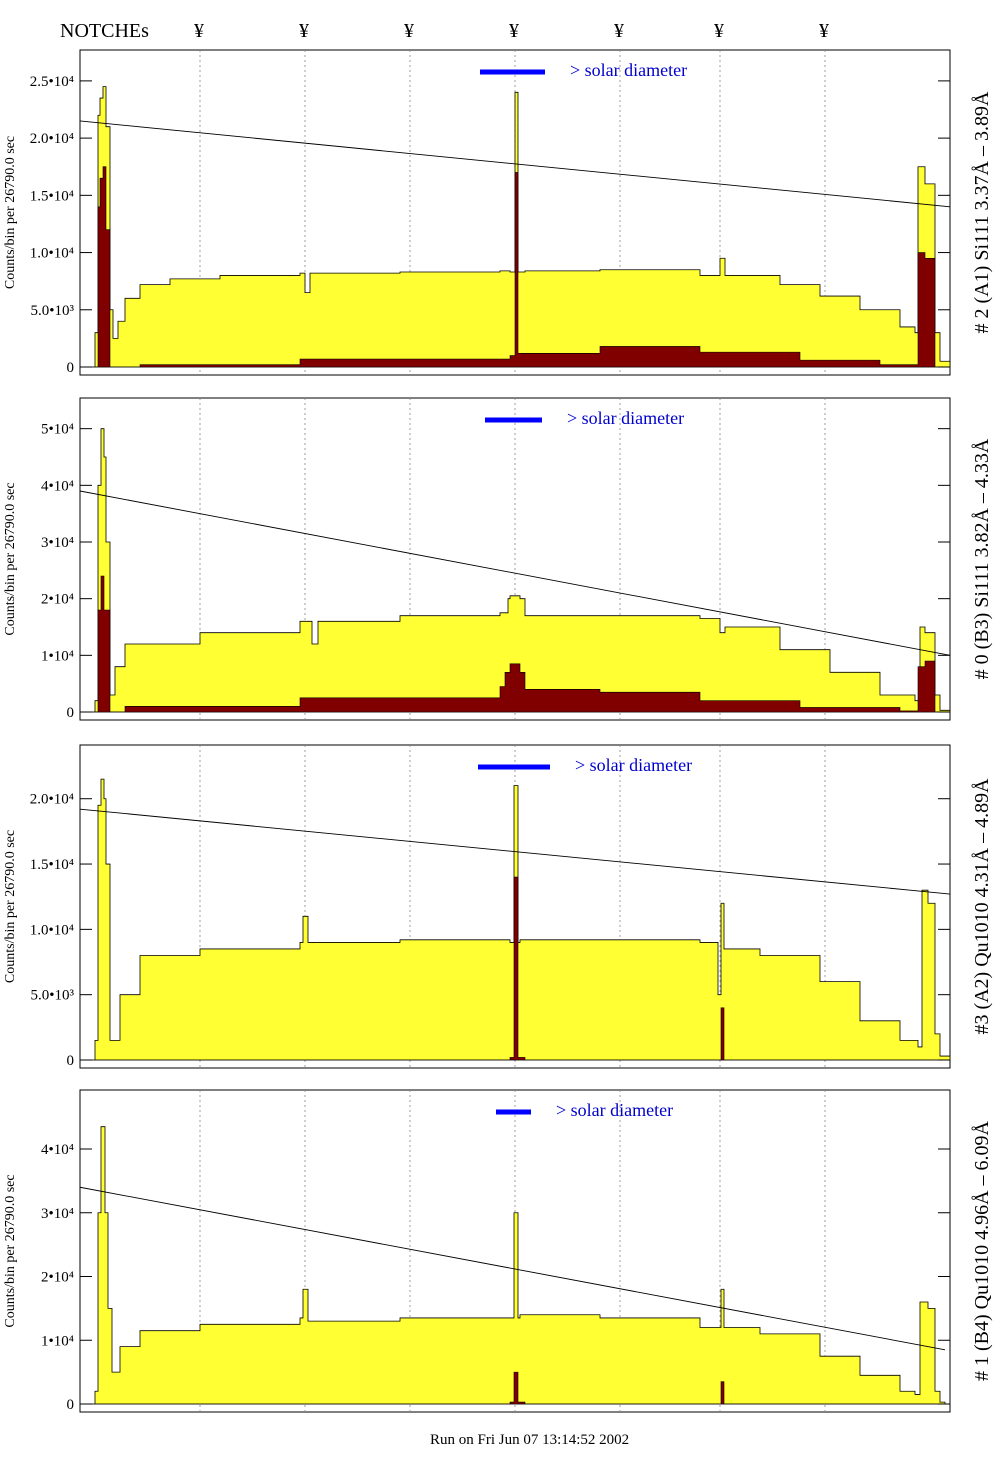 The height and width of the screenshot is (1461, 1008). I want to click on notch-marker-3: ¥, so click(514, 31).